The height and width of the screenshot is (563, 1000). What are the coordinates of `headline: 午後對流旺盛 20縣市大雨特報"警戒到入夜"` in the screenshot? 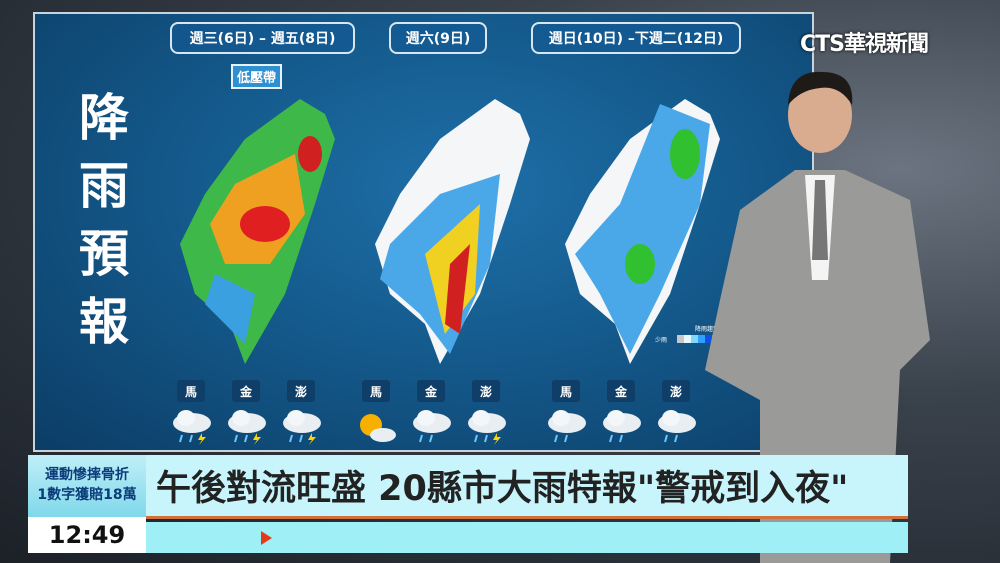 It's located at (527, 487).